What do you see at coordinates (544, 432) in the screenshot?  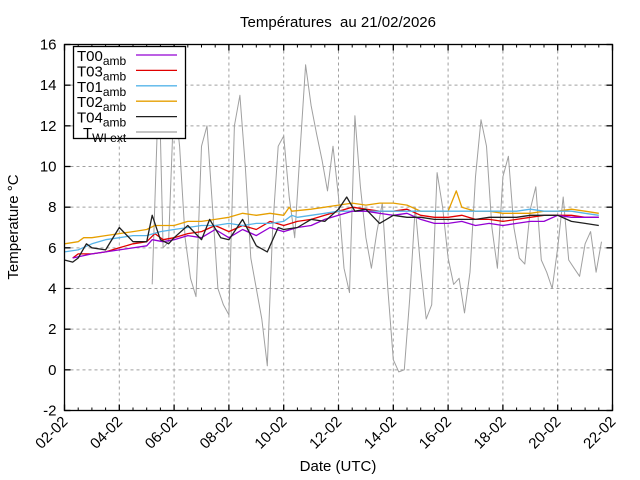 I see `x-tick-label: 20-02` at bounding box center [544, 432].